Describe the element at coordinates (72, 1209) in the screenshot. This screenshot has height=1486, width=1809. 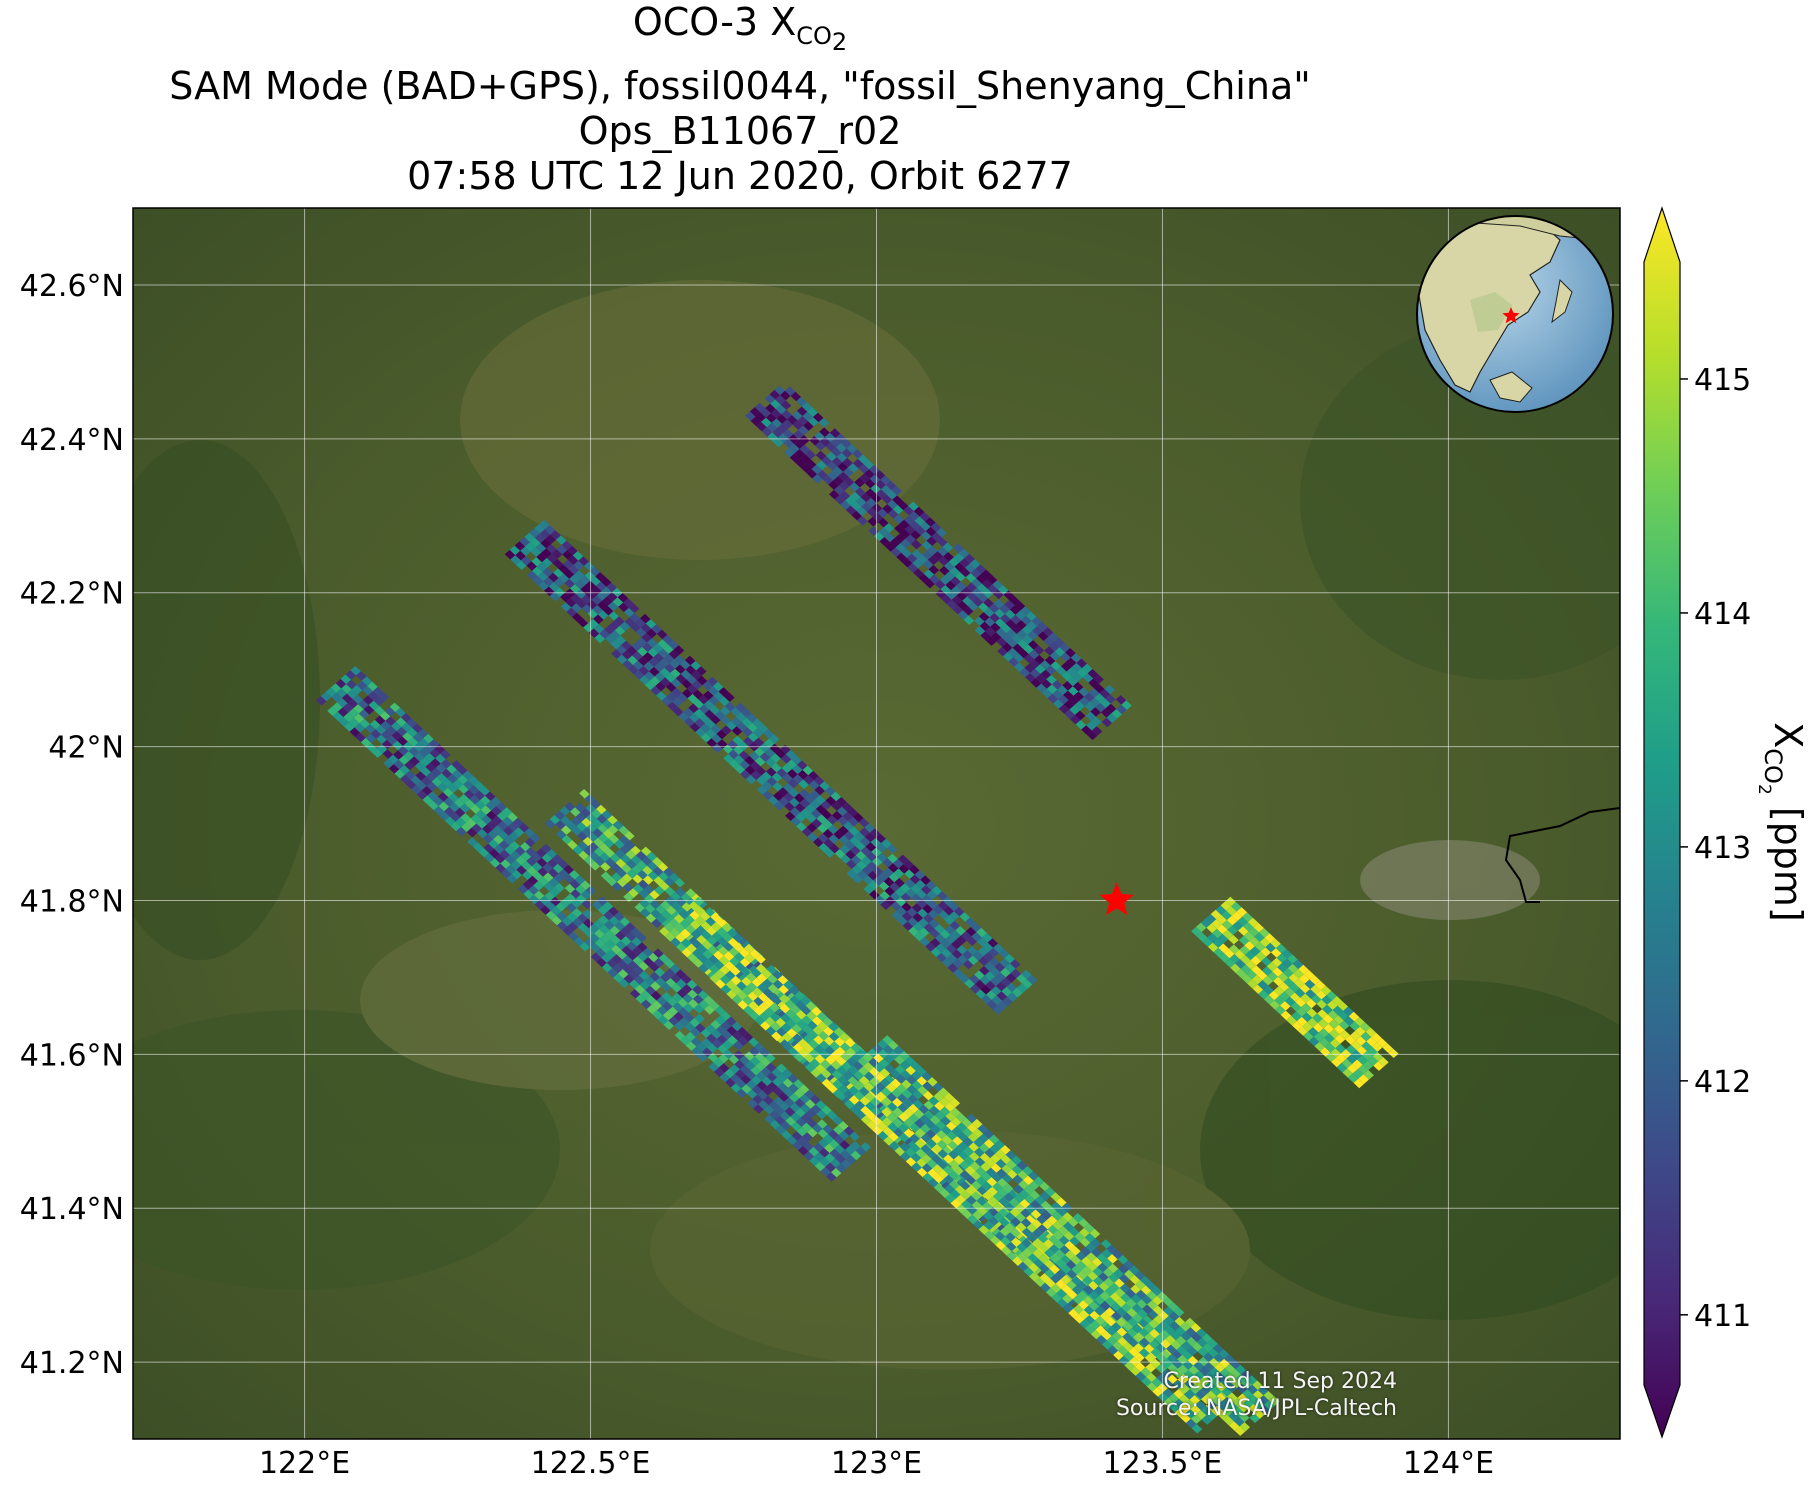
I see `lat-tick-label: 41.4°N` at that location.